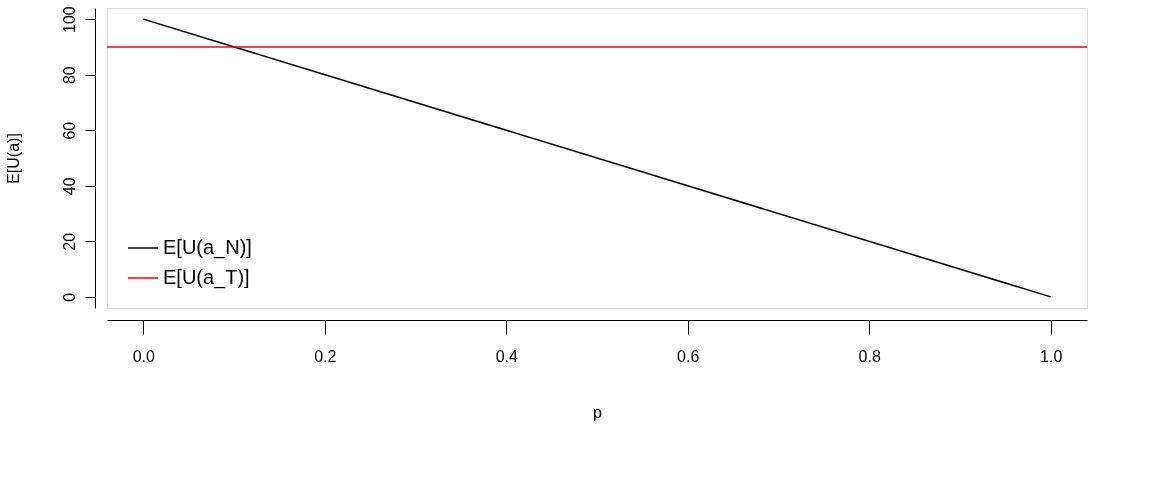  I want to click on x-axis-title: p, so click(598, 412).